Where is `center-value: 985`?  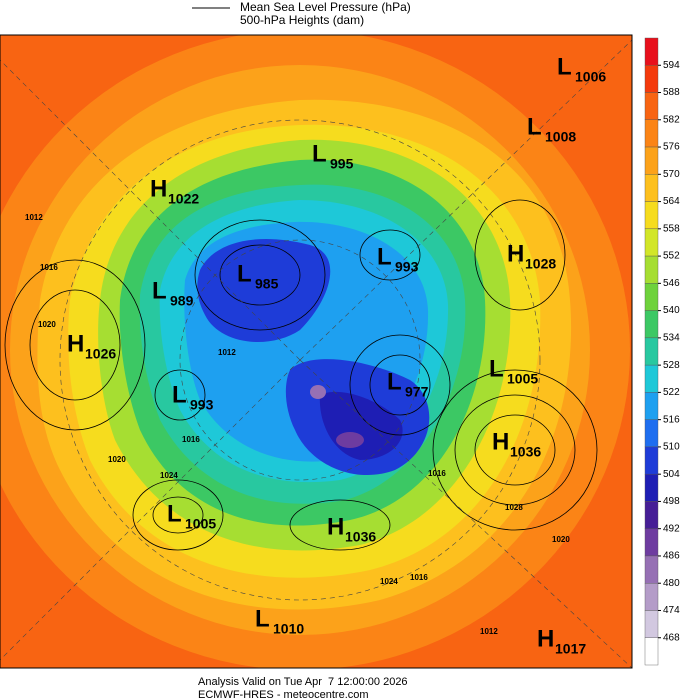 center-value: 985 is located at coordinates (267, 284).